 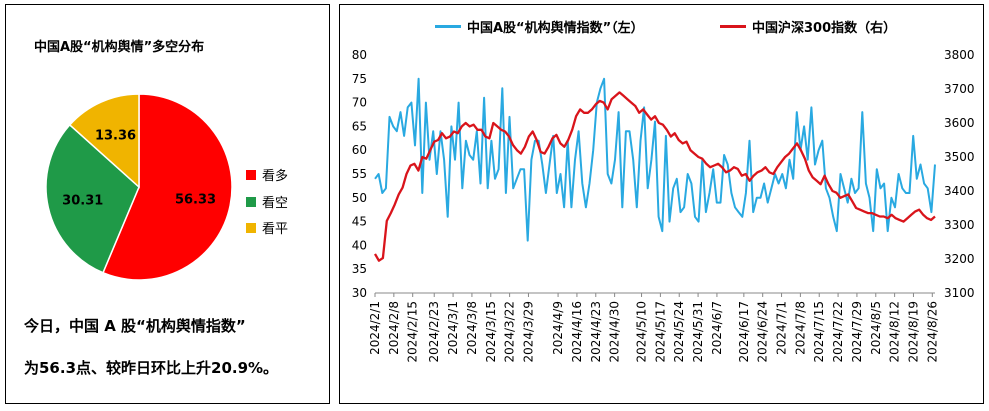 I want to click on summary-line-2: 为56.3点、较昨日环比上升20.9%。, so click(x=151, y=368).